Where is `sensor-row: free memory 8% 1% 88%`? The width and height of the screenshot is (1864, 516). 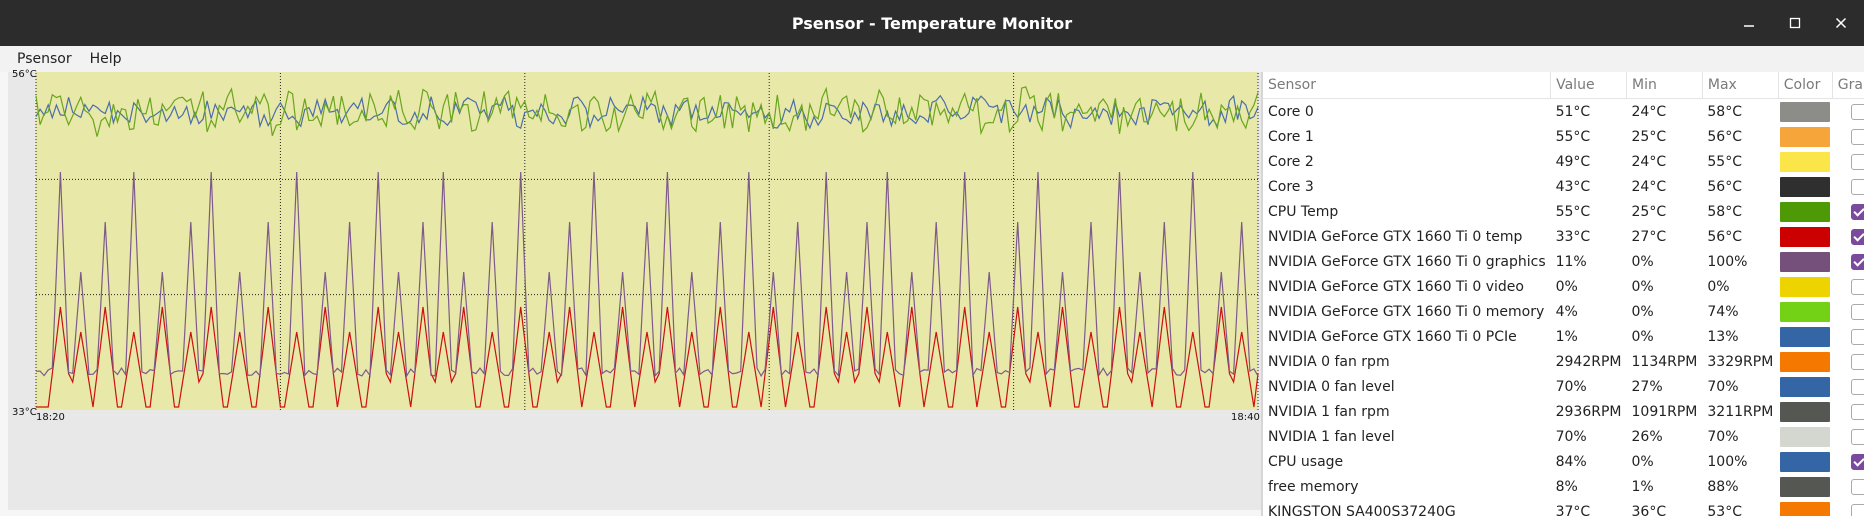 sensor-row: free memory 8% 1% 88% is located at coordinates (1563, 486).